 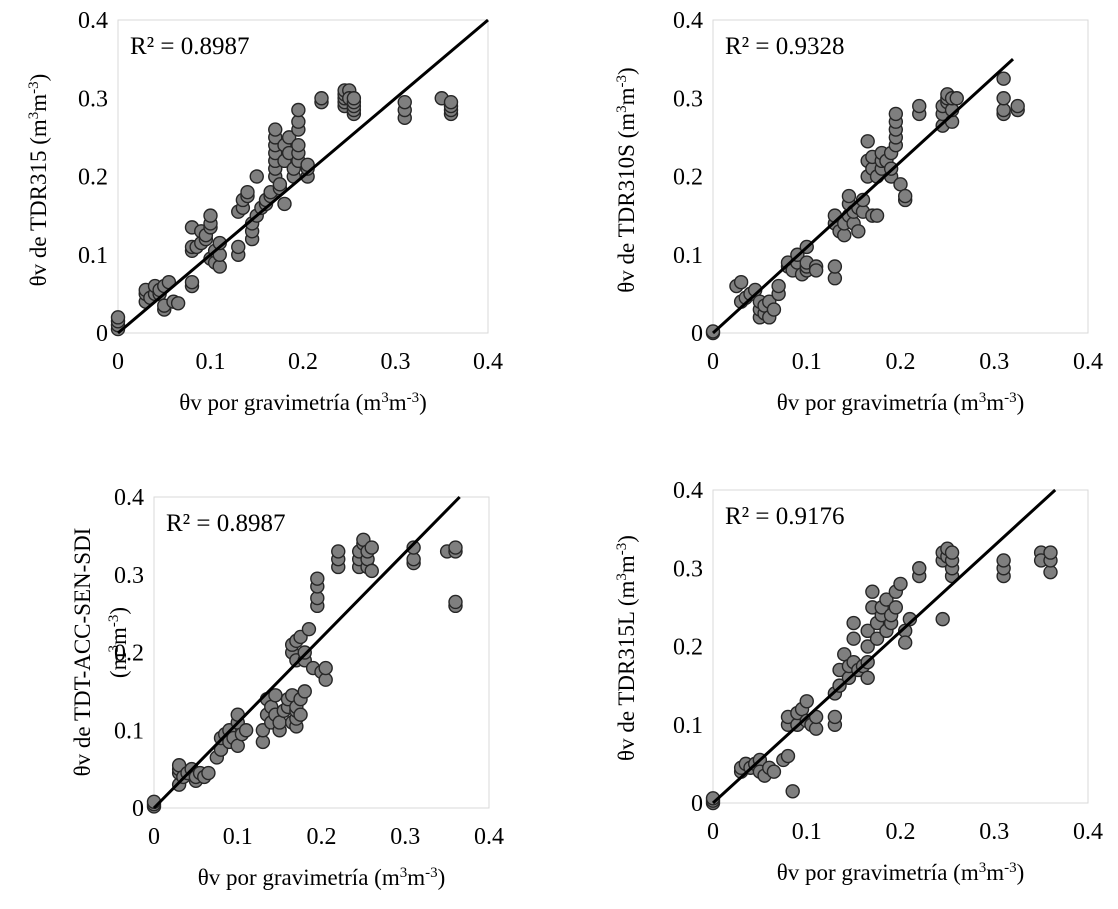 I want to click on y-axis-label-text: θv de TDR315 (, so click(x=38, y=211).